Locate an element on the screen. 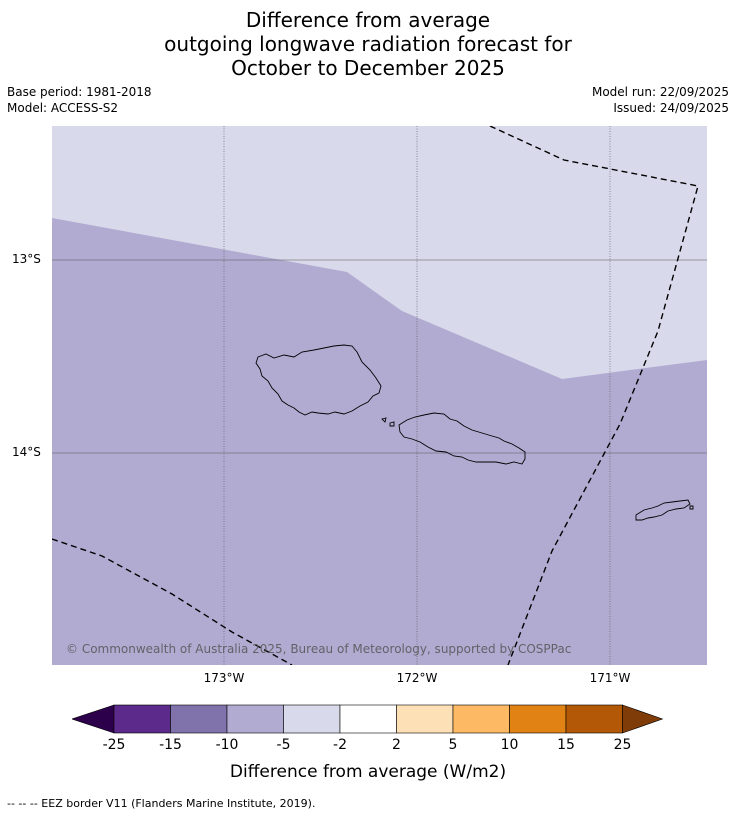 The height and width of the screenshot is (816, 736). eez-border-south is located at coordinates (172, 601).